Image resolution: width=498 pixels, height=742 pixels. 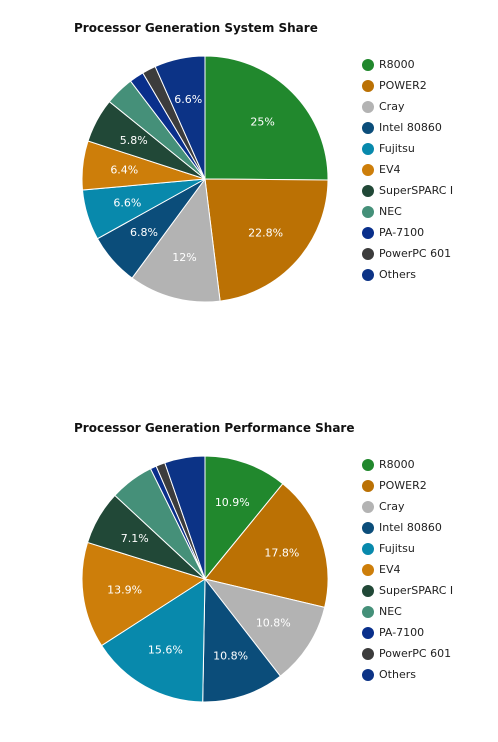 What do you see at coordinates (281, 552) in the screenshot?
I see `slice-label-power2: 17.8%` at bounding box center [281, 552].